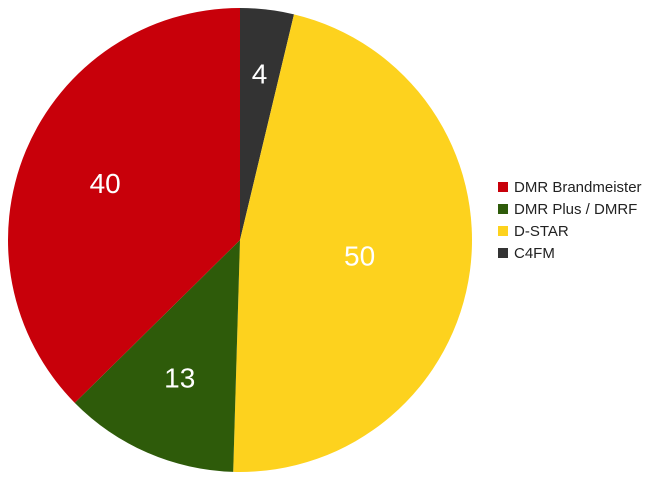  Describe the element at coordinates (503, 231) in the screenshot. I see `legend-swatch-d-star` at that location.